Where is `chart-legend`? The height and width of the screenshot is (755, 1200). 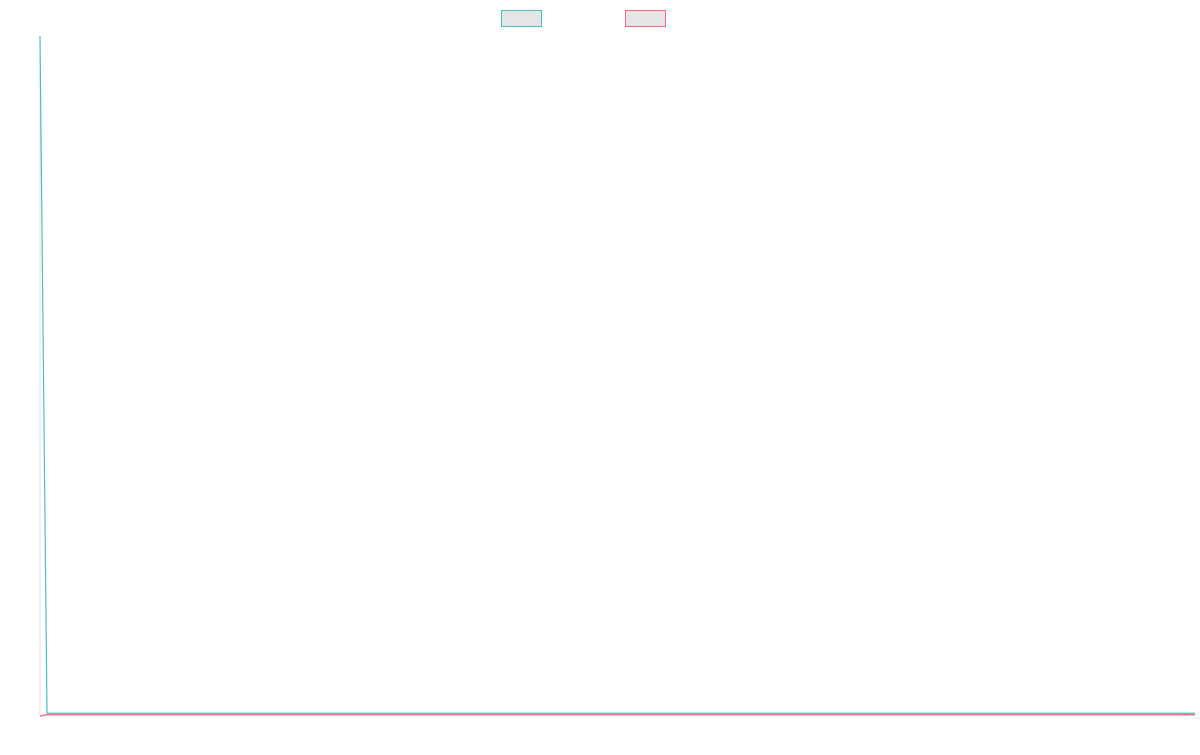
chart-legend is located at coordinates (583, 18).